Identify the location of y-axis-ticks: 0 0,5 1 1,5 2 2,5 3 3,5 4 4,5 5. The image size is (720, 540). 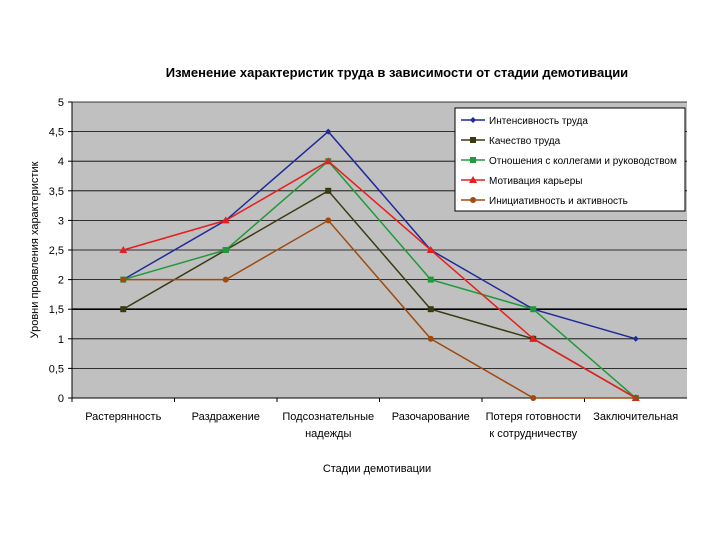
(60, 251).